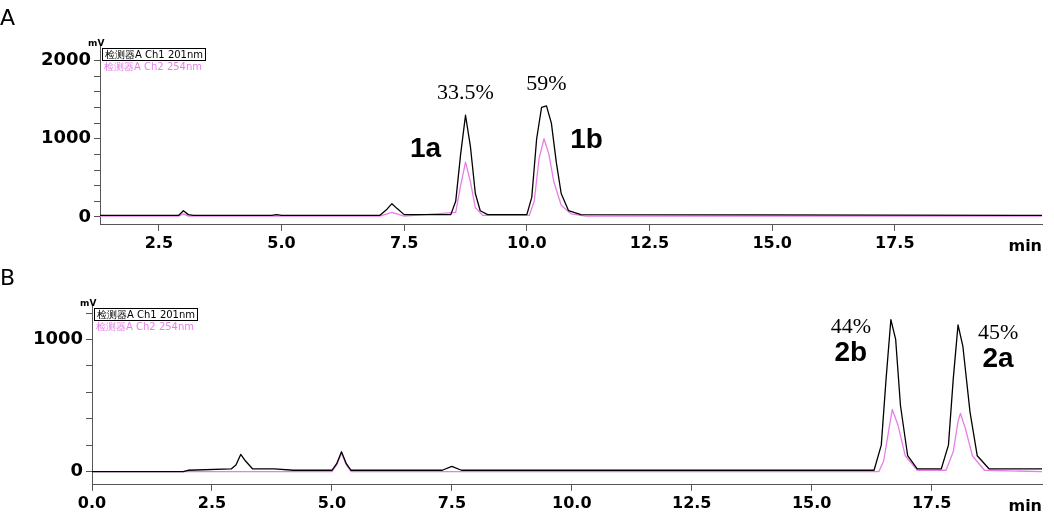 The height and width of the screenshot is (522, 1054). Describe the element at coordinates (998, 357) in the screenshot. I see `annotation: 2a` at that location.